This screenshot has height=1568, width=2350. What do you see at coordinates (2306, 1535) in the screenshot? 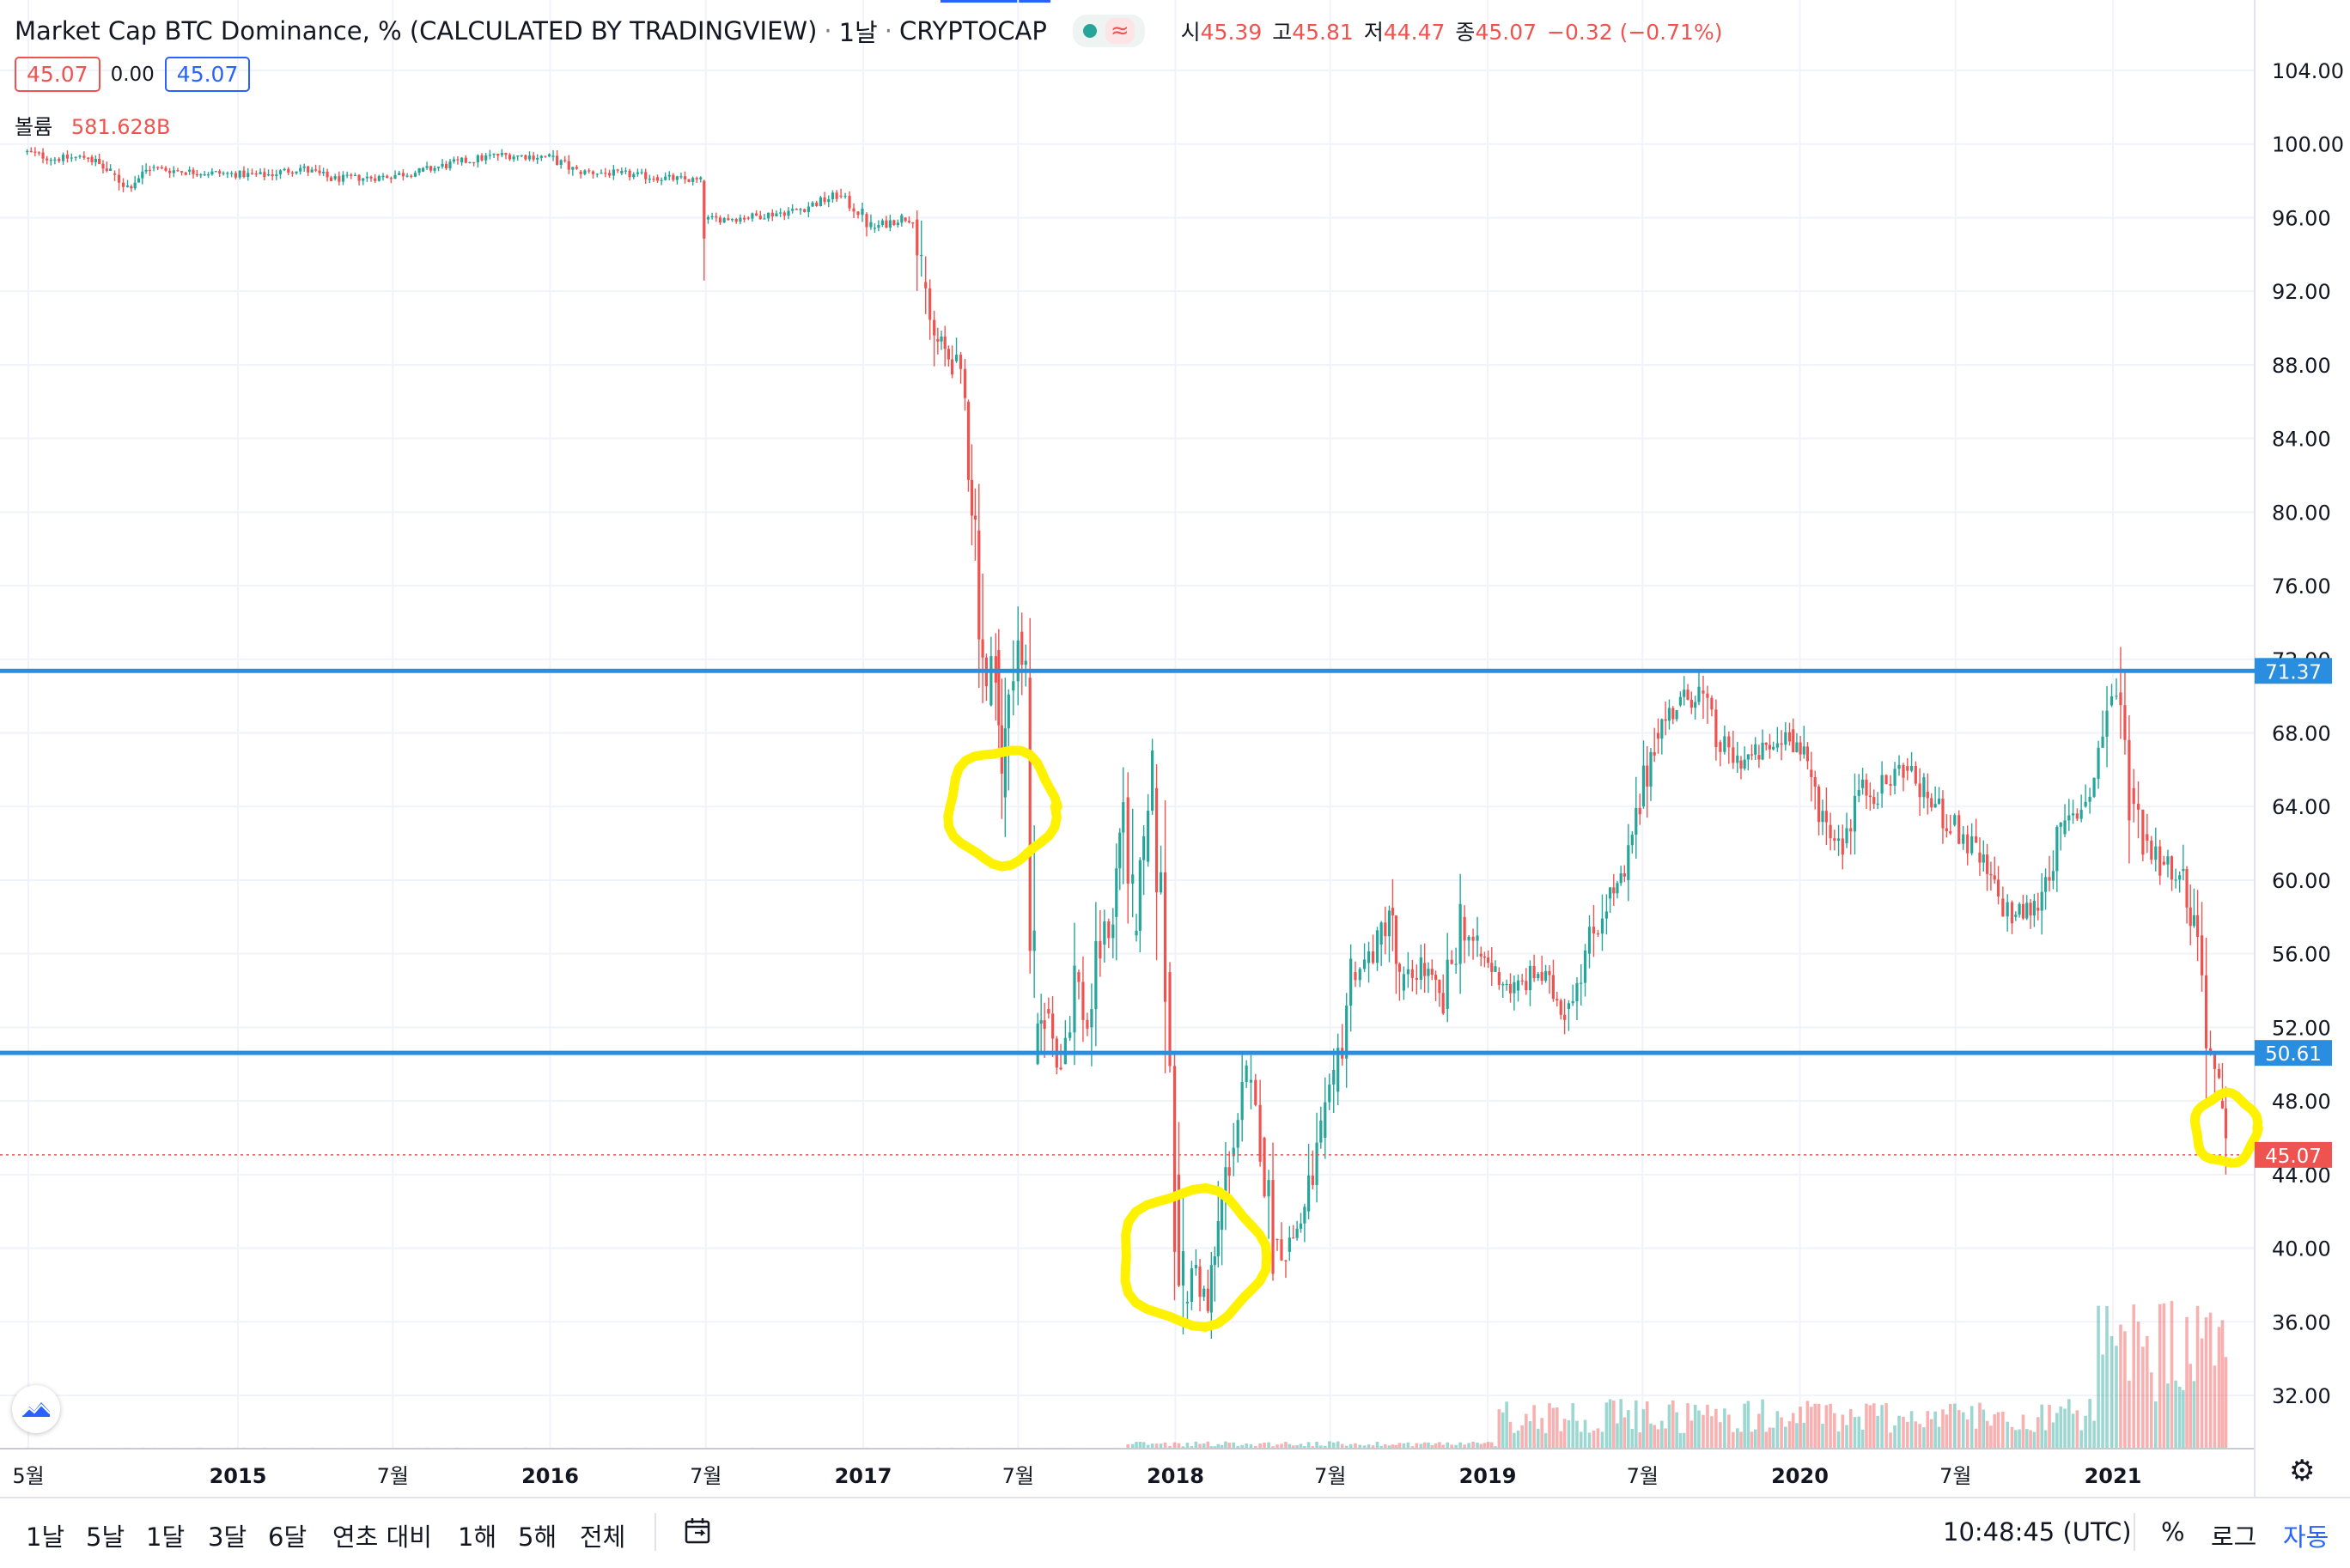
I see `auto-toggle: 자동` at bounding box center [2306, 1535].